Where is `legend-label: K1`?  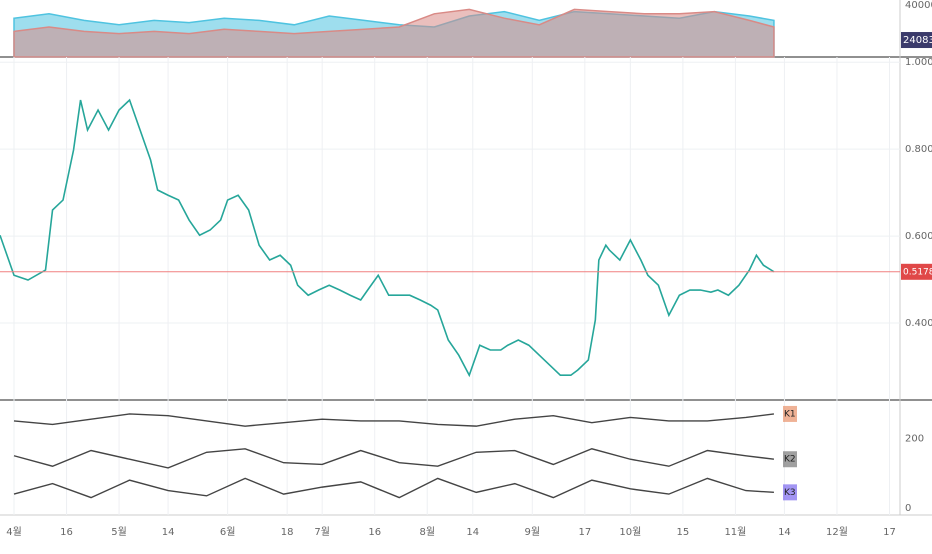
legend-label: K1 is located at coordinates (790, 414).